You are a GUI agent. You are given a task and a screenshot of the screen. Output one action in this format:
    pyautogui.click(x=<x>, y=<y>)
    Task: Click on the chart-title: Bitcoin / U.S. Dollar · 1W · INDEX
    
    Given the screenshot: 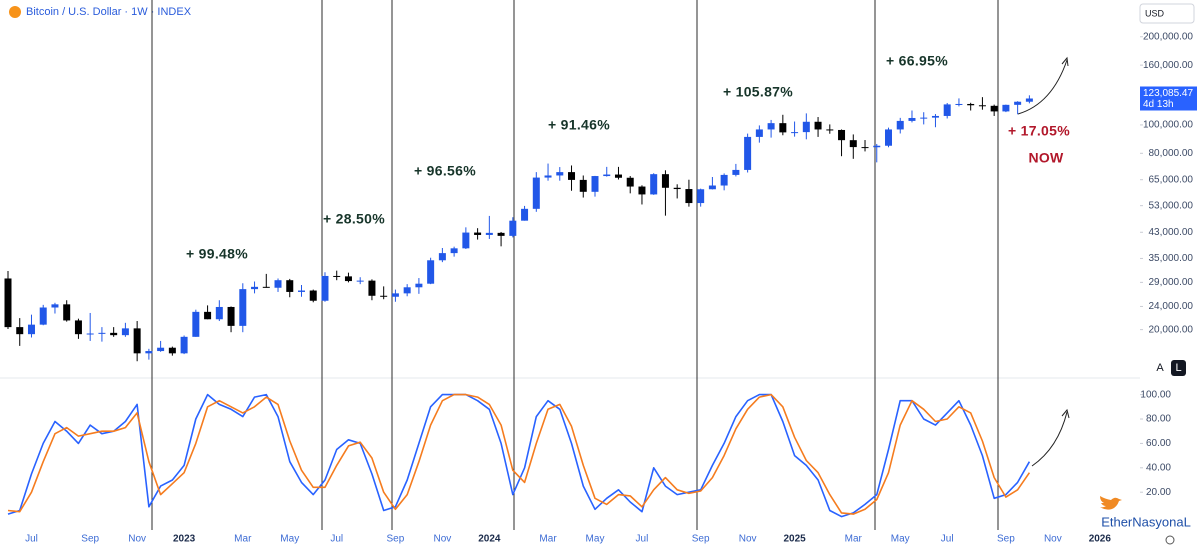 What is the action you would take?
    pyautogui.click(x=109, y=12)
    